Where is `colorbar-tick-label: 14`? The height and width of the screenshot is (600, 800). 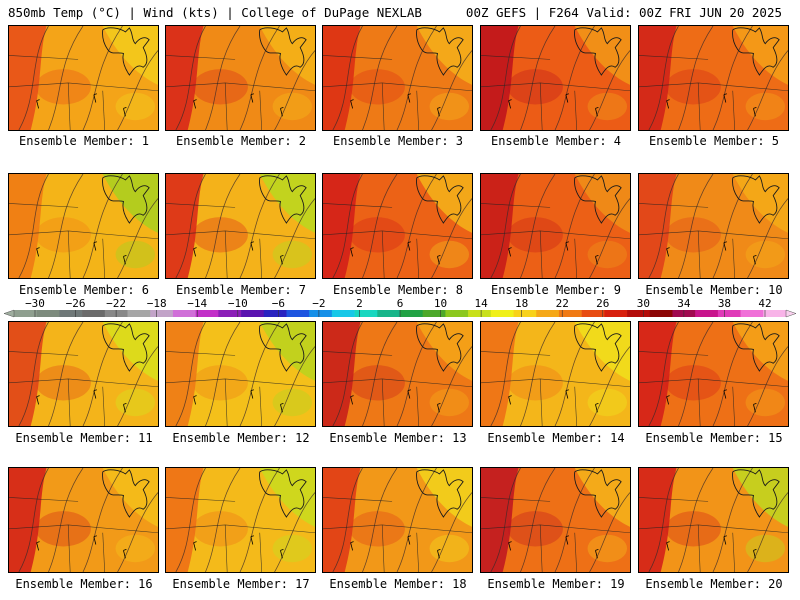
colorbar-tick-label: 14 is located at coordinates (481, 303).